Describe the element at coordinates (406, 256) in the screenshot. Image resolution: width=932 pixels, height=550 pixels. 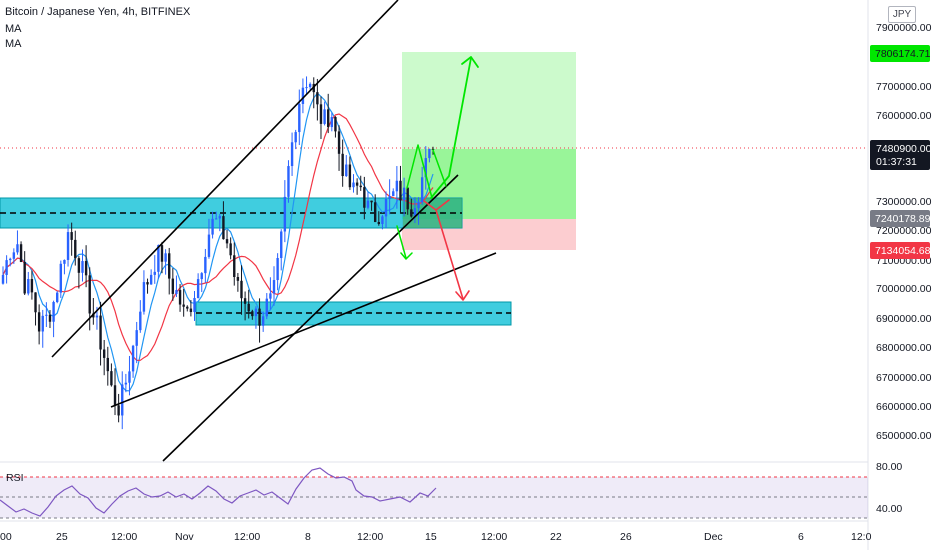
I see `green-arrow-down-head` at that location.